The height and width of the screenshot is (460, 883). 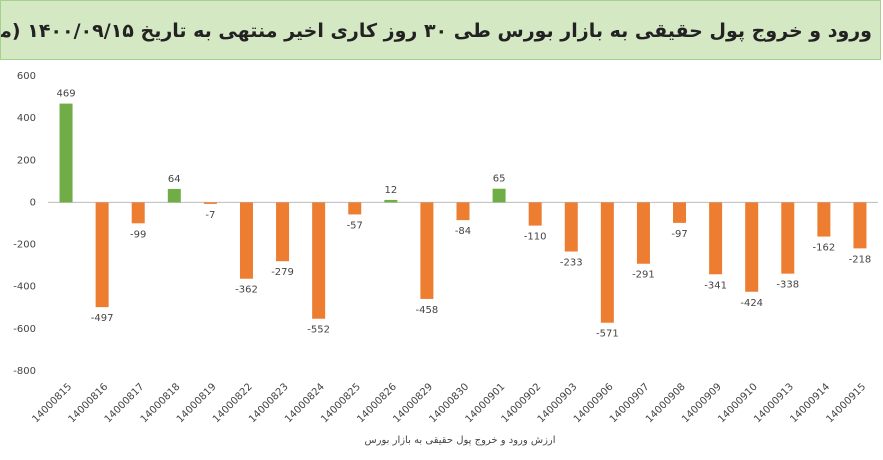 I want to click on data-label: -279, so click(x=282, y=272).